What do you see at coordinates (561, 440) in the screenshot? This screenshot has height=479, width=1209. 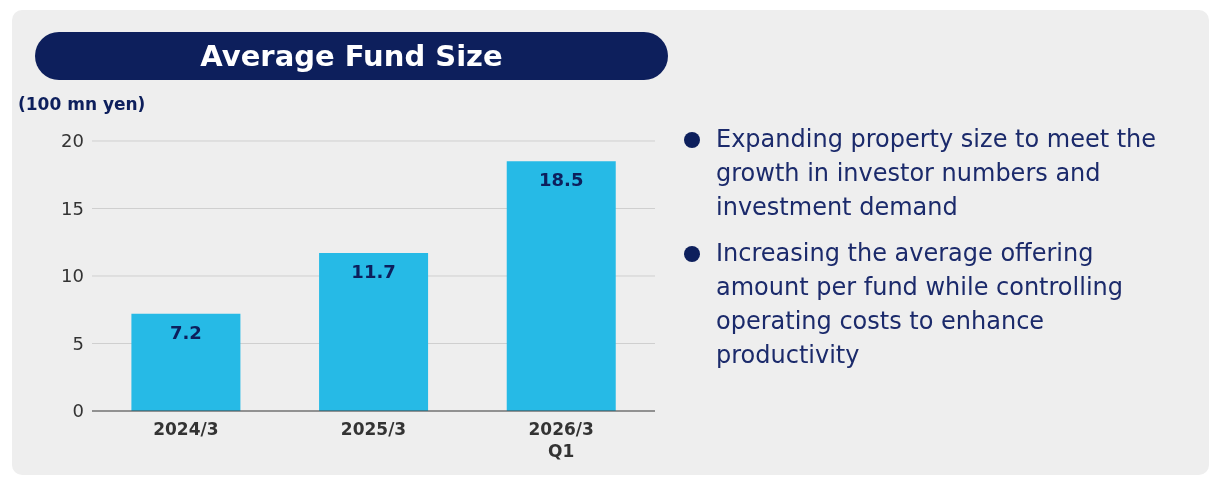 I see `x-tick-label: 2026/3 Q1` at bounding box center [561, 440].